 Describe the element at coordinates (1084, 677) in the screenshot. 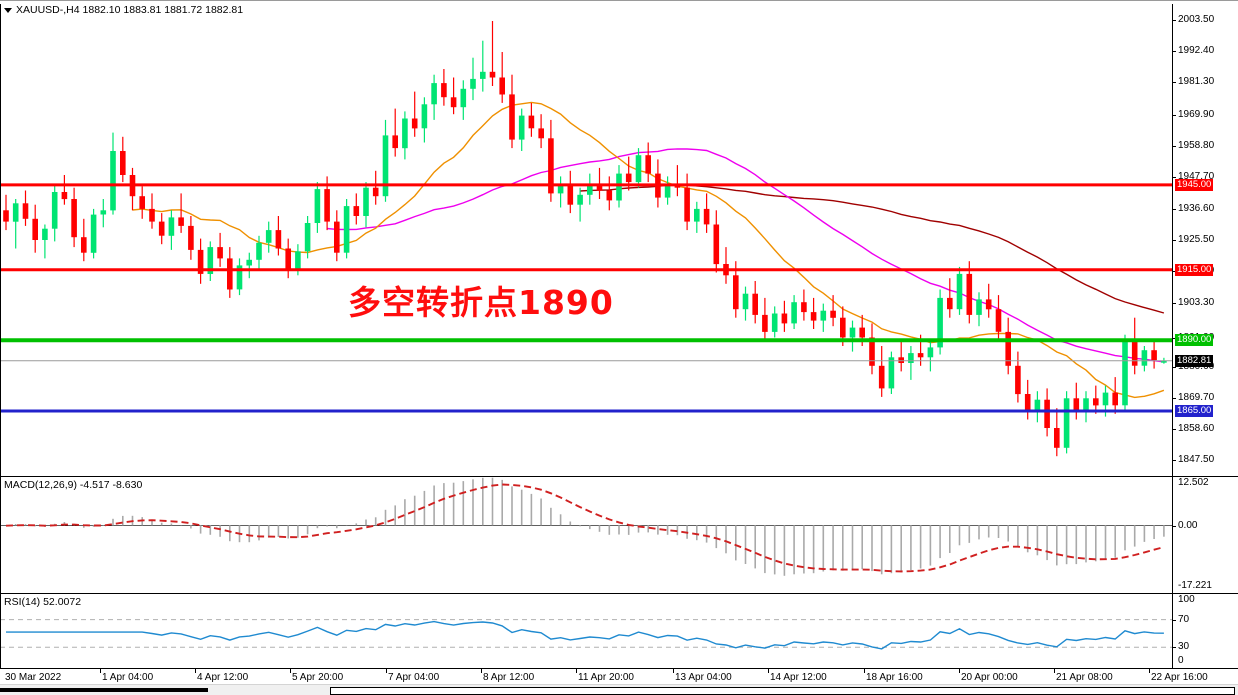

I see `time-axis-label: 21 Apr 08:00` at that location.